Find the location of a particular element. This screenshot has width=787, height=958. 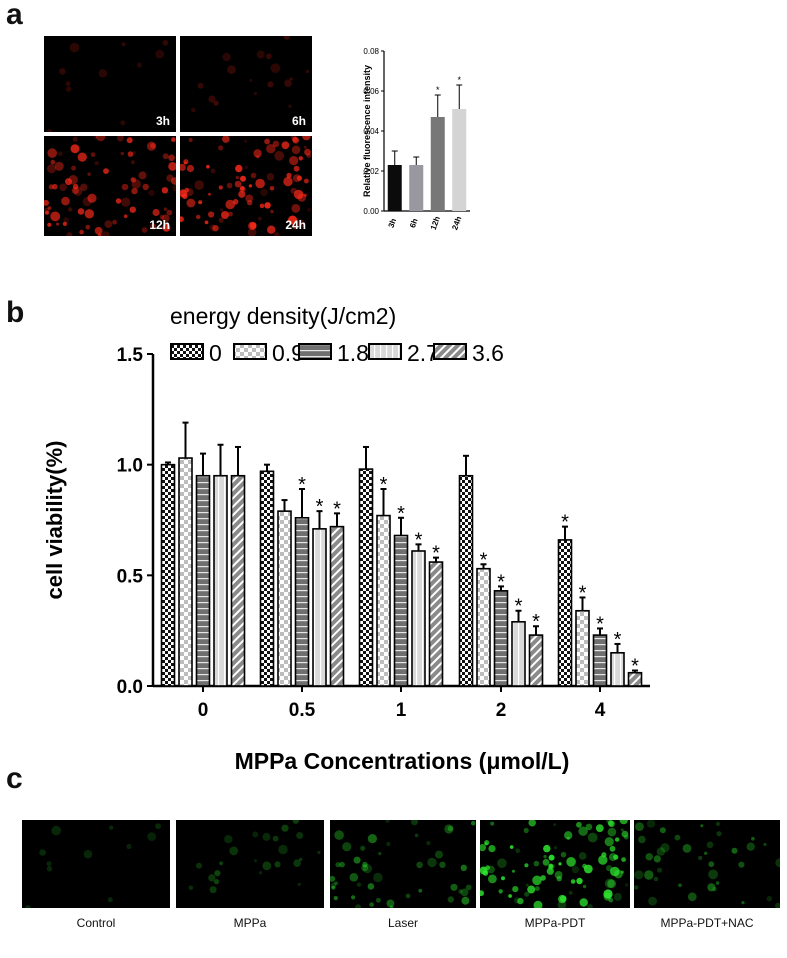

x-tick-label: 24h is located at coordinates (456, 223).